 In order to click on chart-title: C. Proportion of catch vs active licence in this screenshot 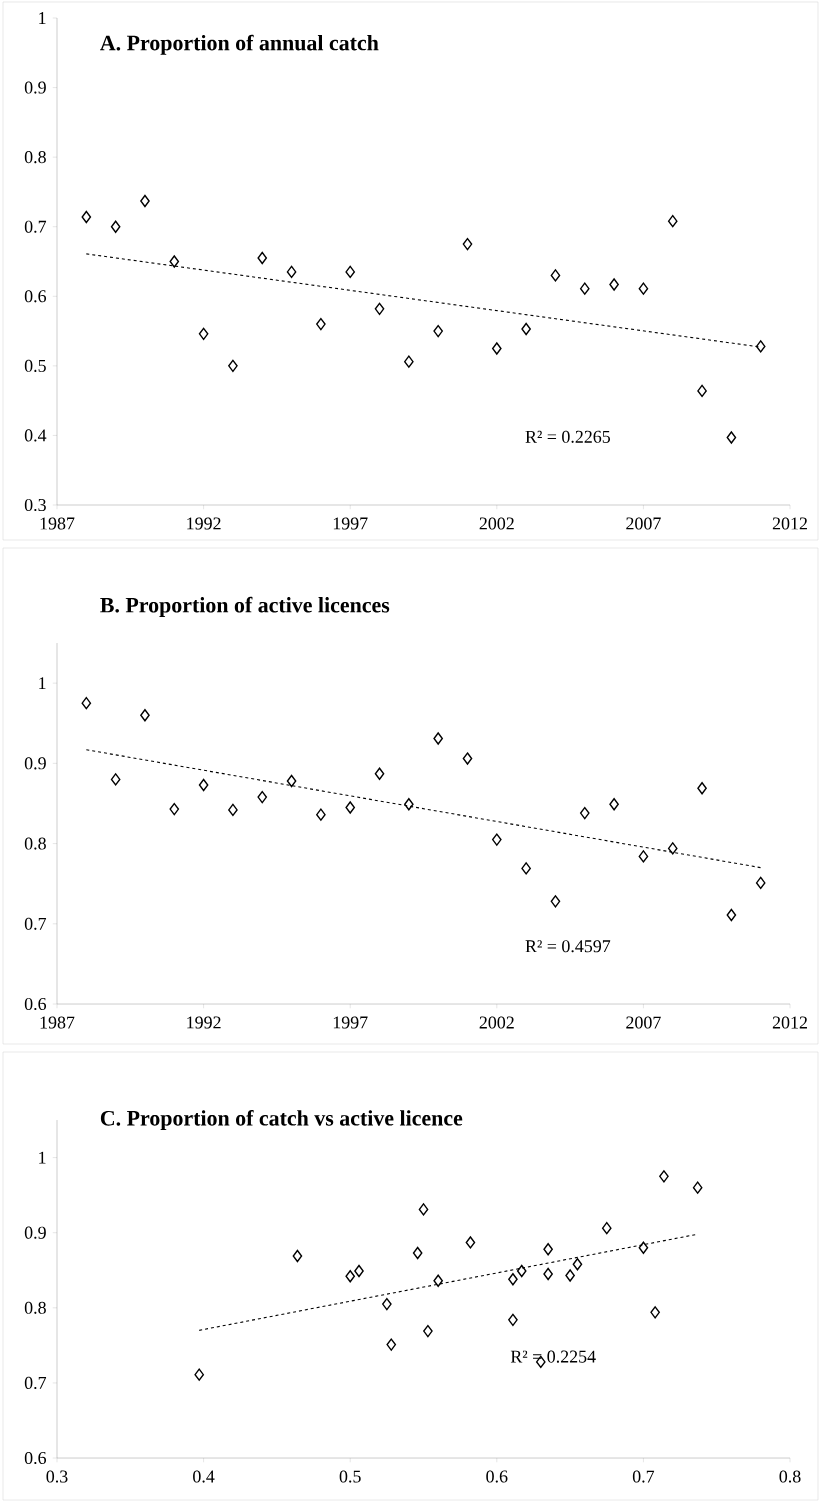, I will do `click(281, 1120)`.